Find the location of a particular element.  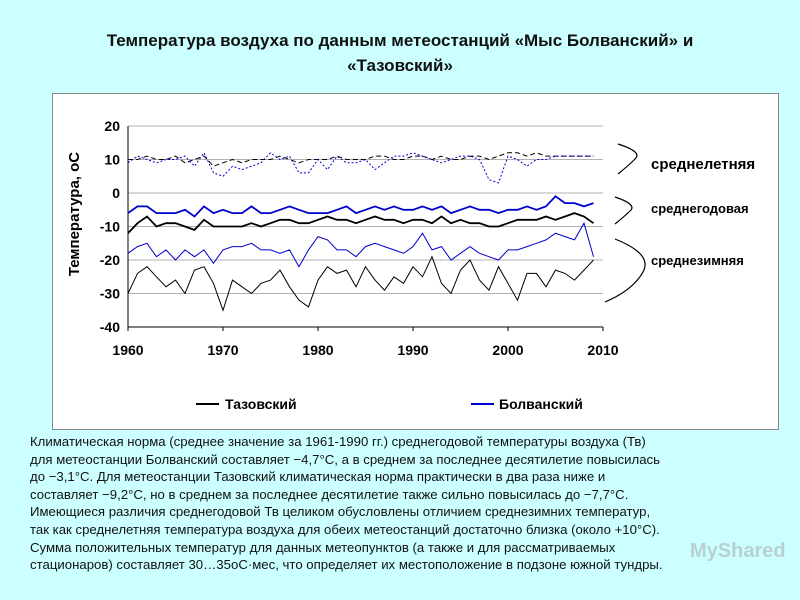

watermark: MyShared is located at coordinates (738, 551).